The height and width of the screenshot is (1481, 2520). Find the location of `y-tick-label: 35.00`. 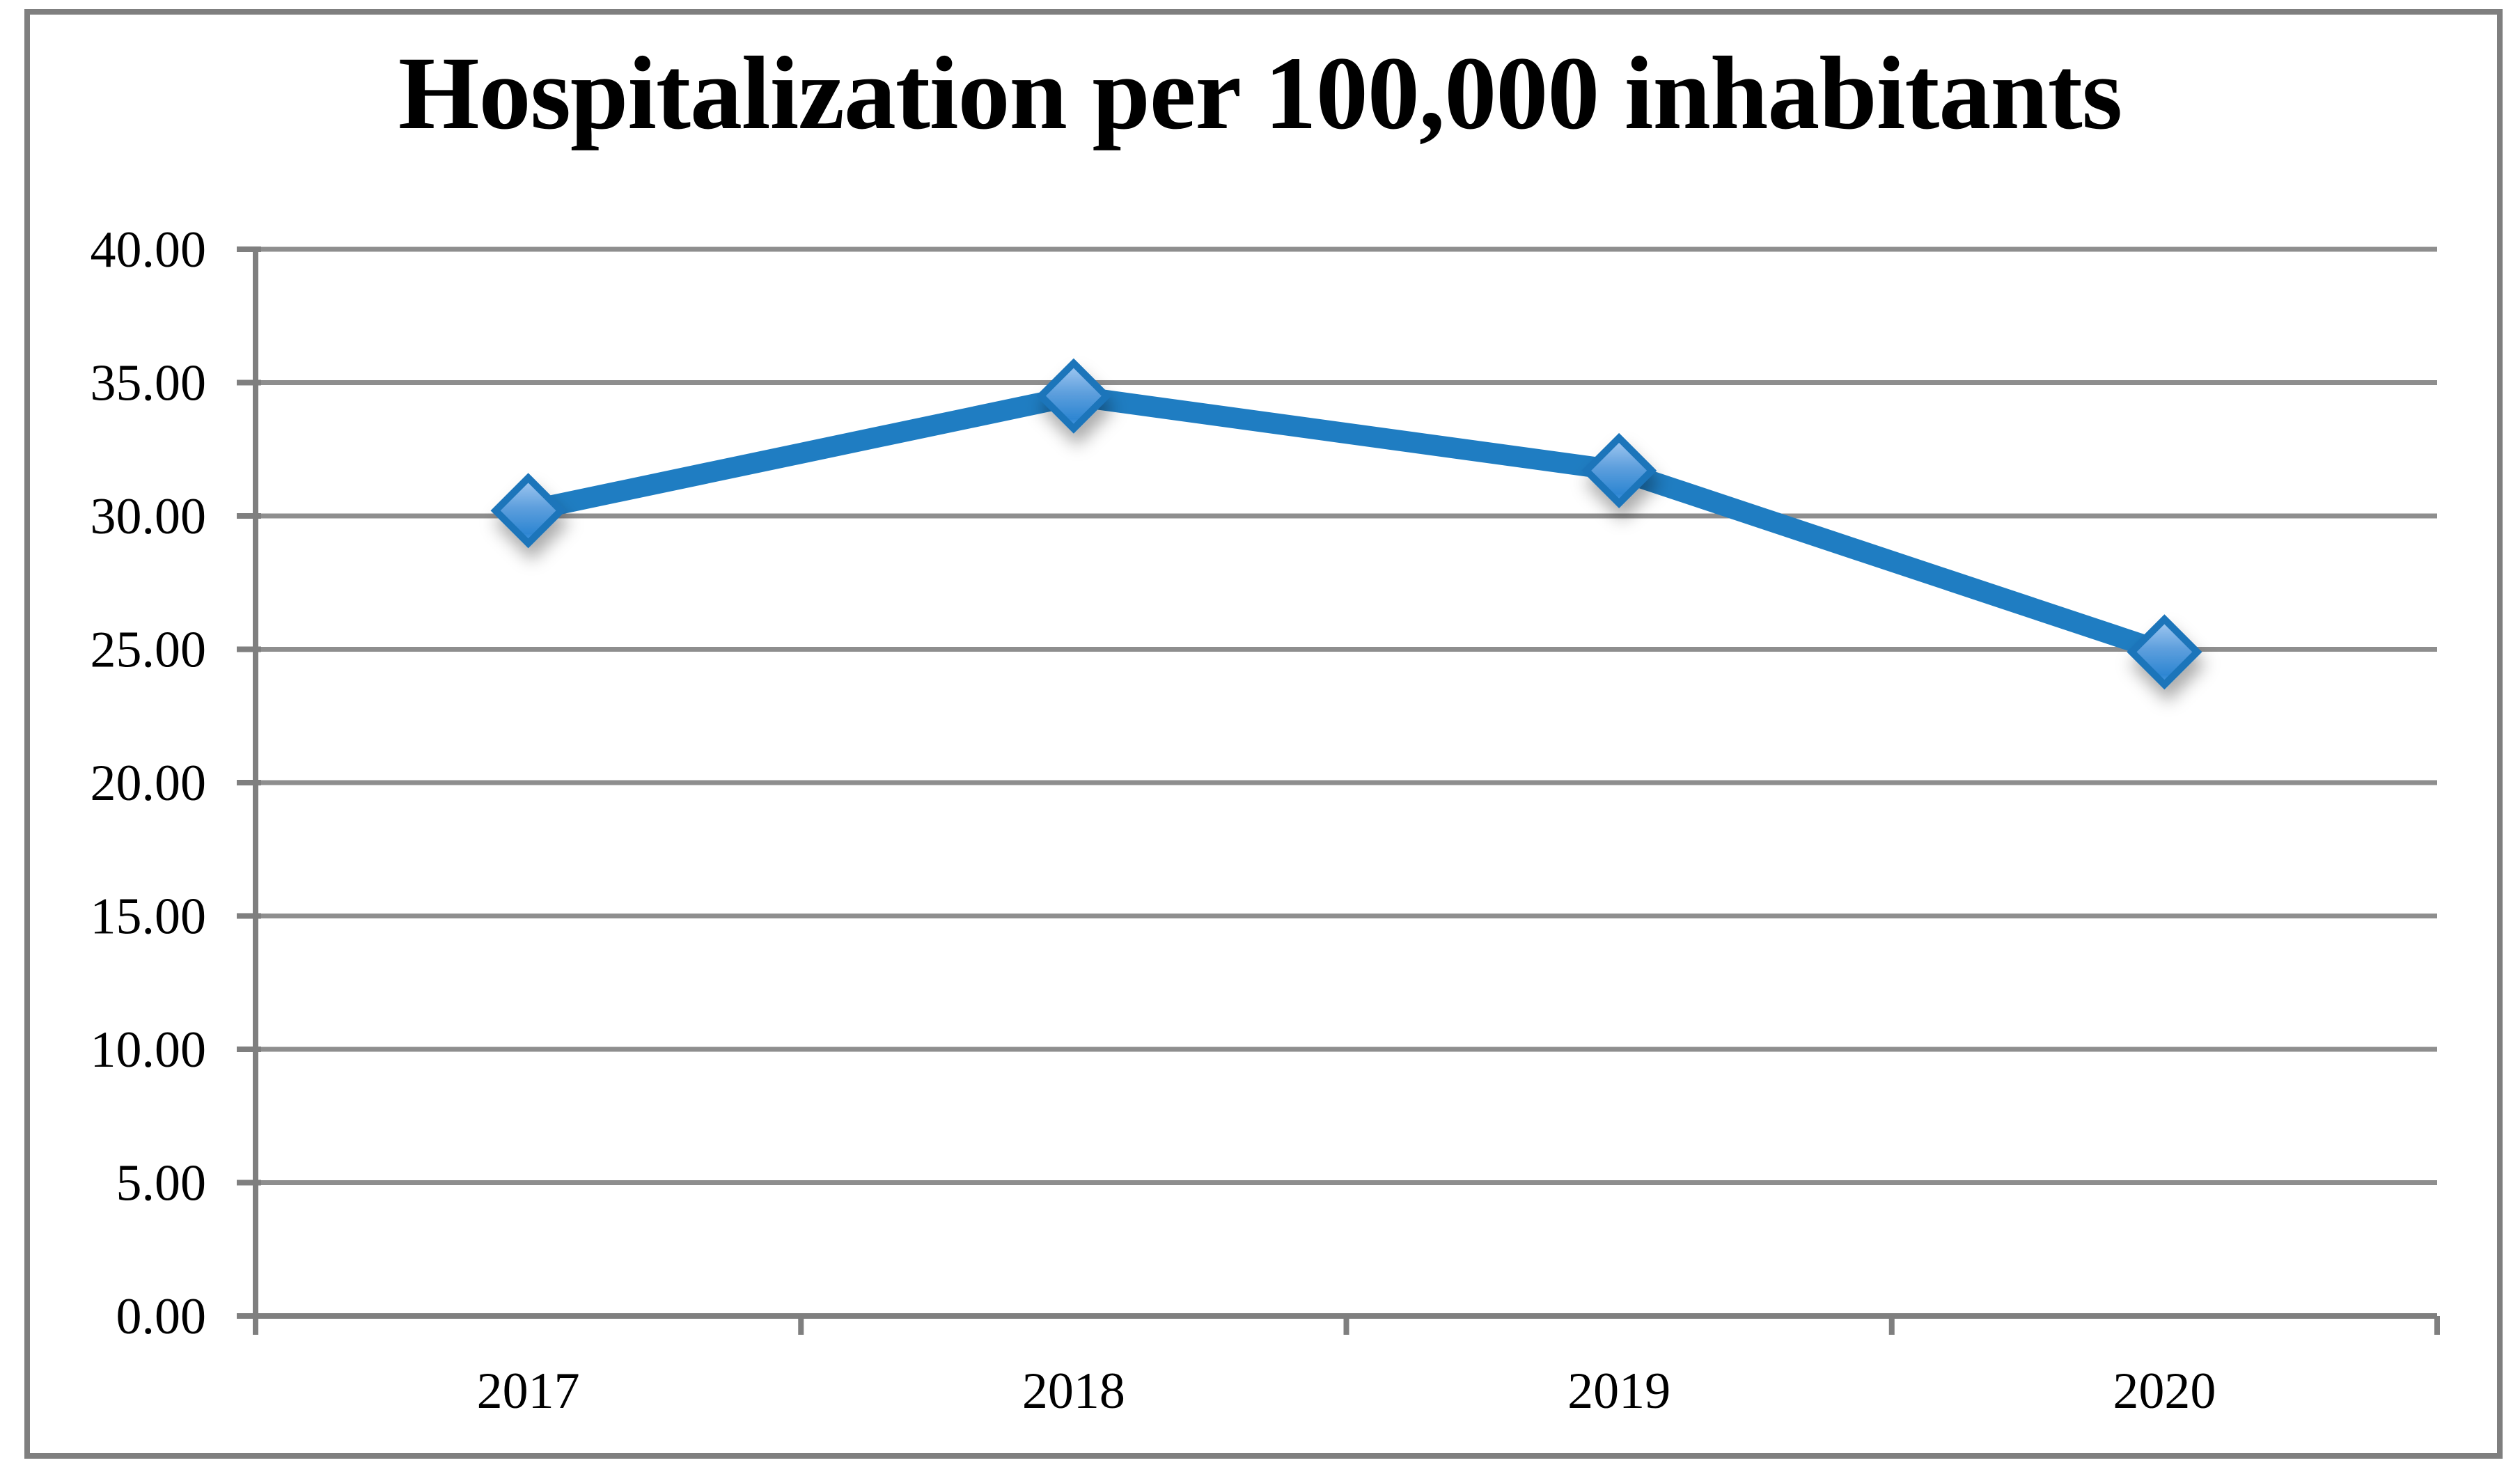

y-tick-label: 35.00 is located at coordinates (149, 383).